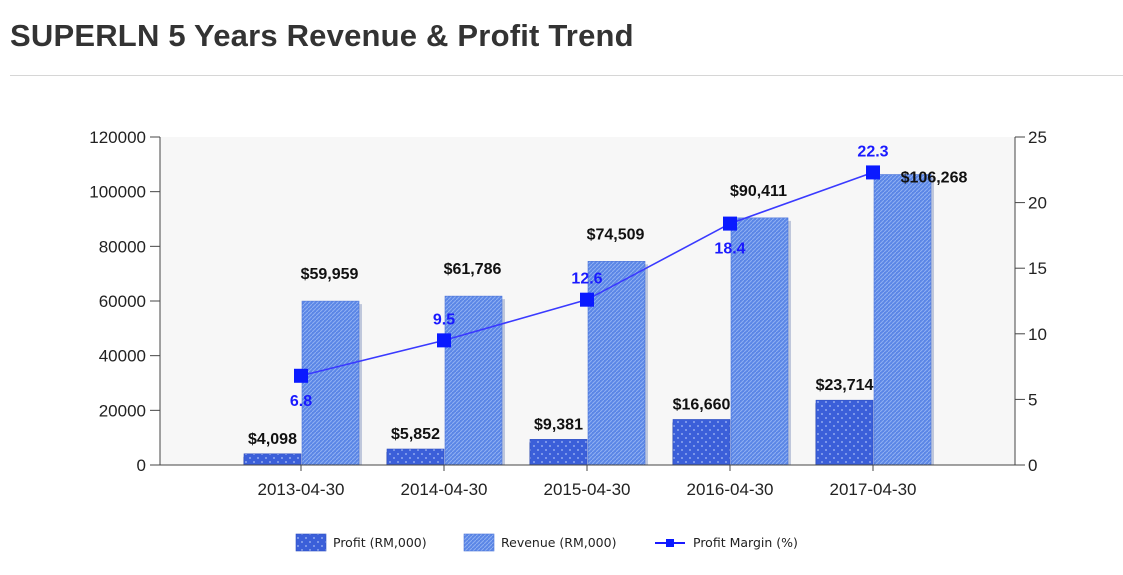 The width and height of the screenshot is (1123, 575). Describe the element at coordinates (117, 137) in the screenshot. I see `y-left-tick-label: 120000` at that location.